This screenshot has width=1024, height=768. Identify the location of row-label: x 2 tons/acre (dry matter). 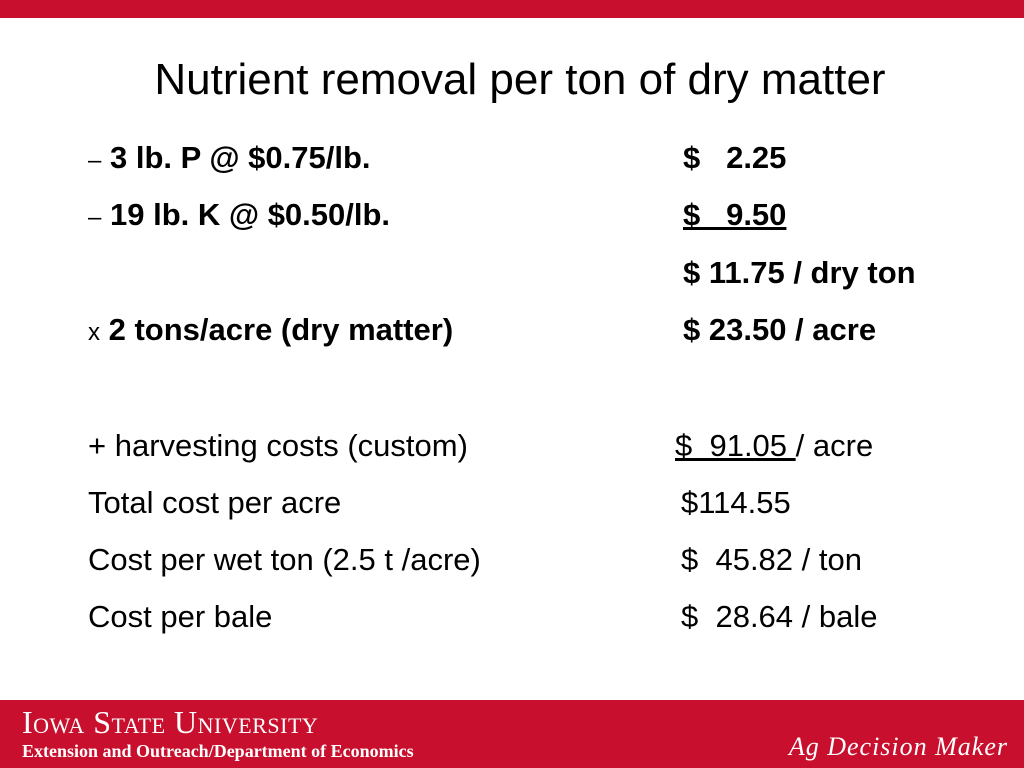
(270, 331).